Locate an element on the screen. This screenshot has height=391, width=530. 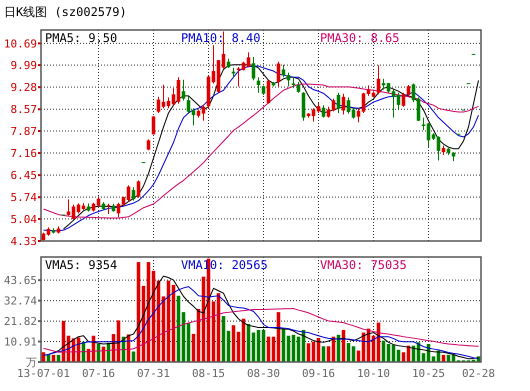
series-label: PMA10: 8.40 is located at coordinates (220, 38).